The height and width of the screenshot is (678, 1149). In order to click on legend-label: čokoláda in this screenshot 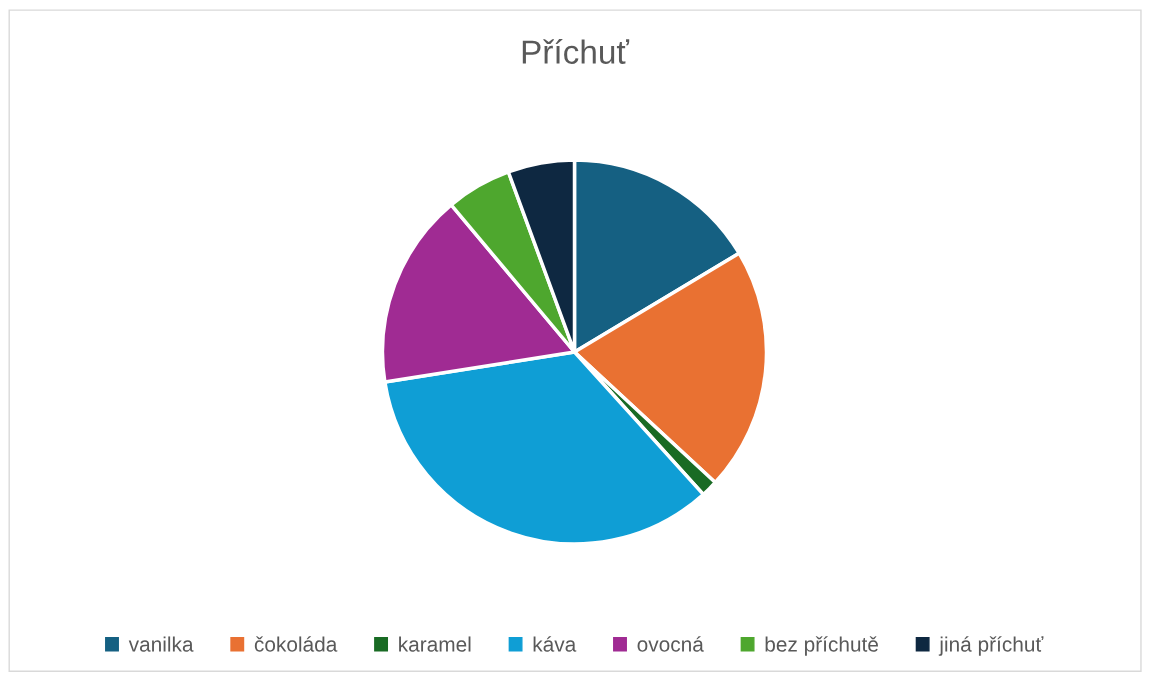, I will do `click(296, 644)`.